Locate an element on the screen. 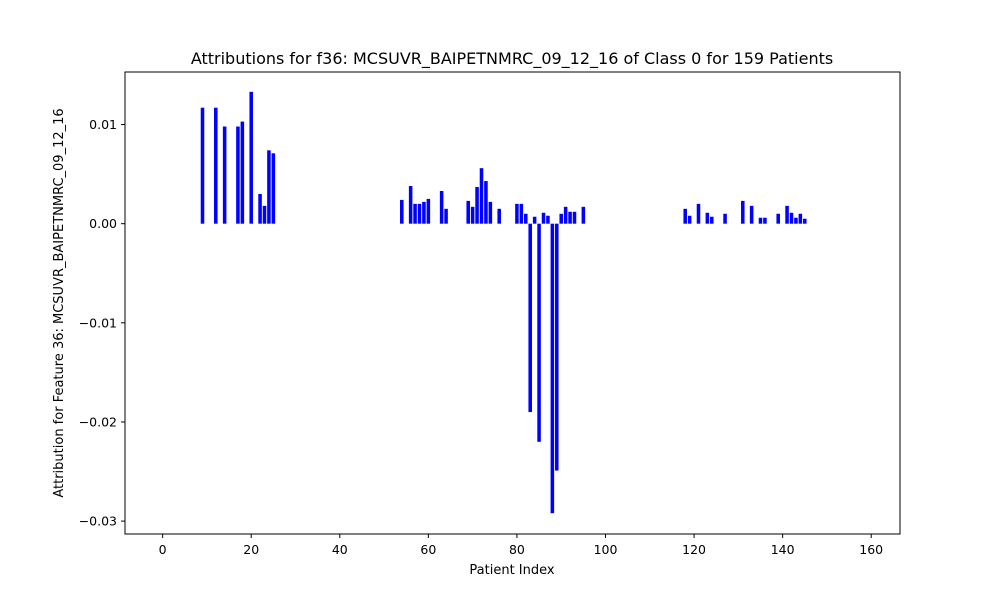 This screenshot has height=600, width=1000. x-tick-label: 80 is located at coordinates (517, 549).